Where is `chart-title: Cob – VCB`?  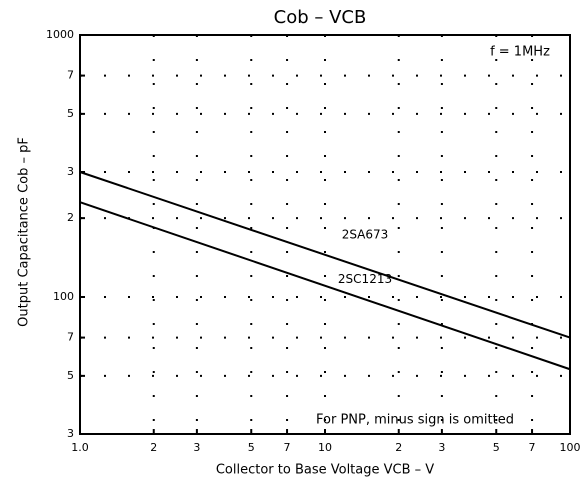
chart-title: Cob – VCB is located at coordinates (320, 17).